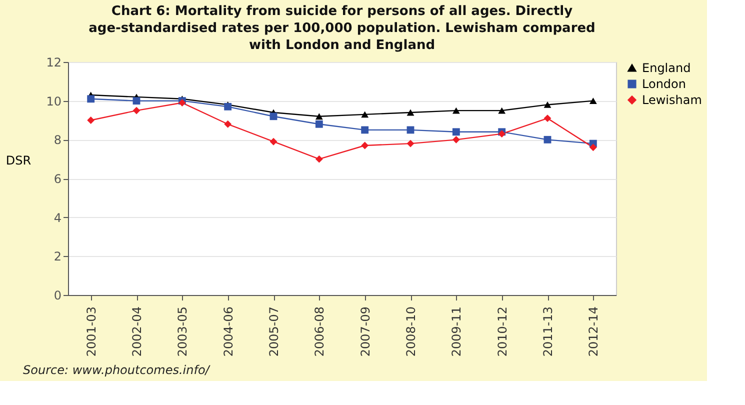 Image resolution: width=745 pixels, height=405 pixels. What do you see at coordinates (342, 28) in the screenshot?
I see `chart-title: Chart 6: Mortality from suicide for persons of all ages. Directly age-standardised rates per 100,000 population. Lewisham compared with London and England` at bounding box center [342, 28].